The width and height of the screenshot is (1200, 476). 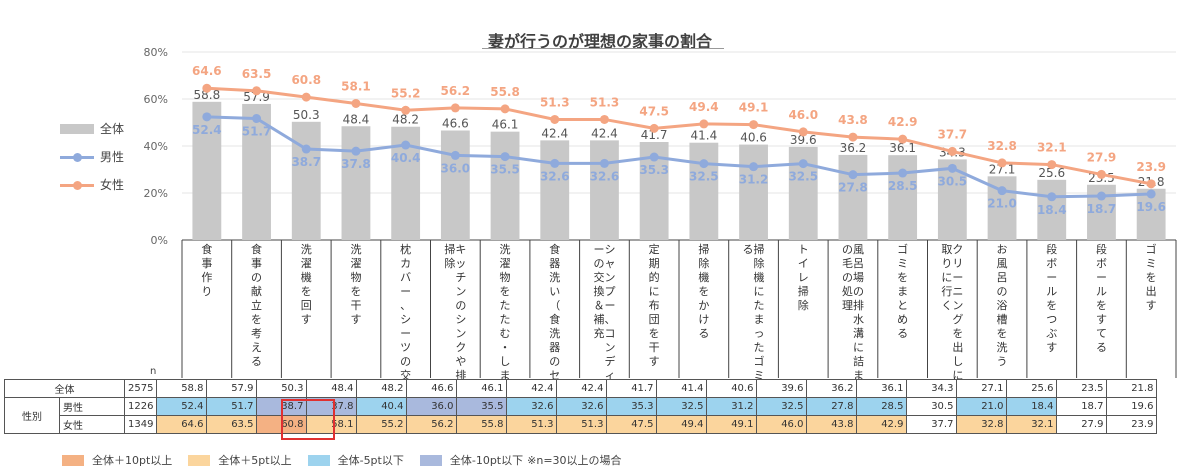 I want to click on value-cell: 55.2, so click(x=382, y=424).